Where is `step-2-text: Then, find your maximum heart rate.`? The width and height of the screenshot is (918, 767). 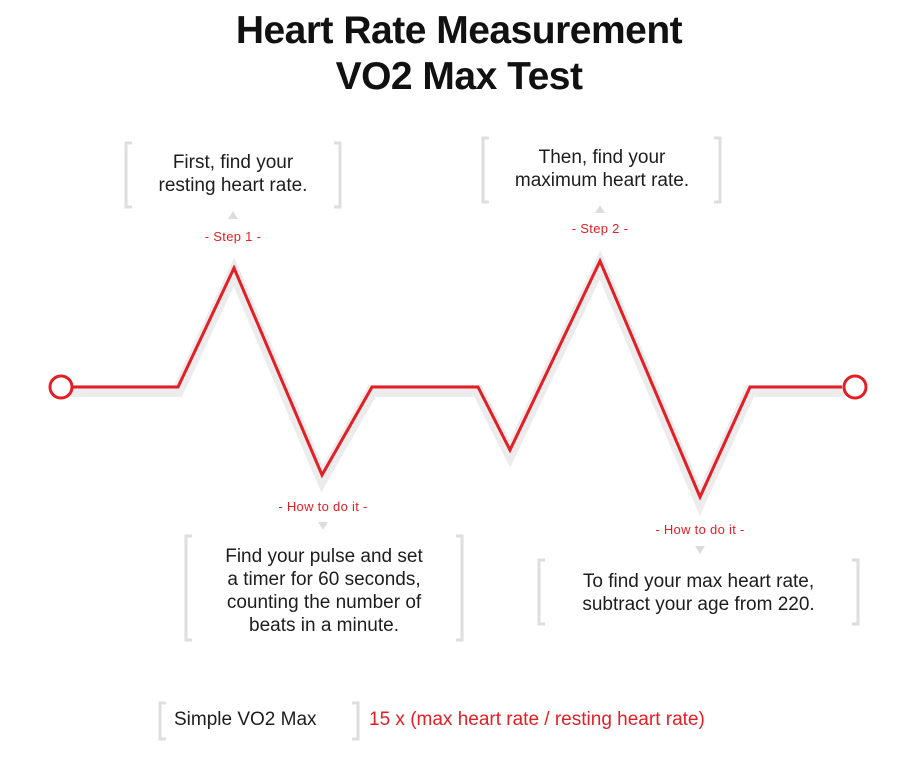
step-2-text: Then, find your maximum heart rate. is located at coordinates (602, 169).